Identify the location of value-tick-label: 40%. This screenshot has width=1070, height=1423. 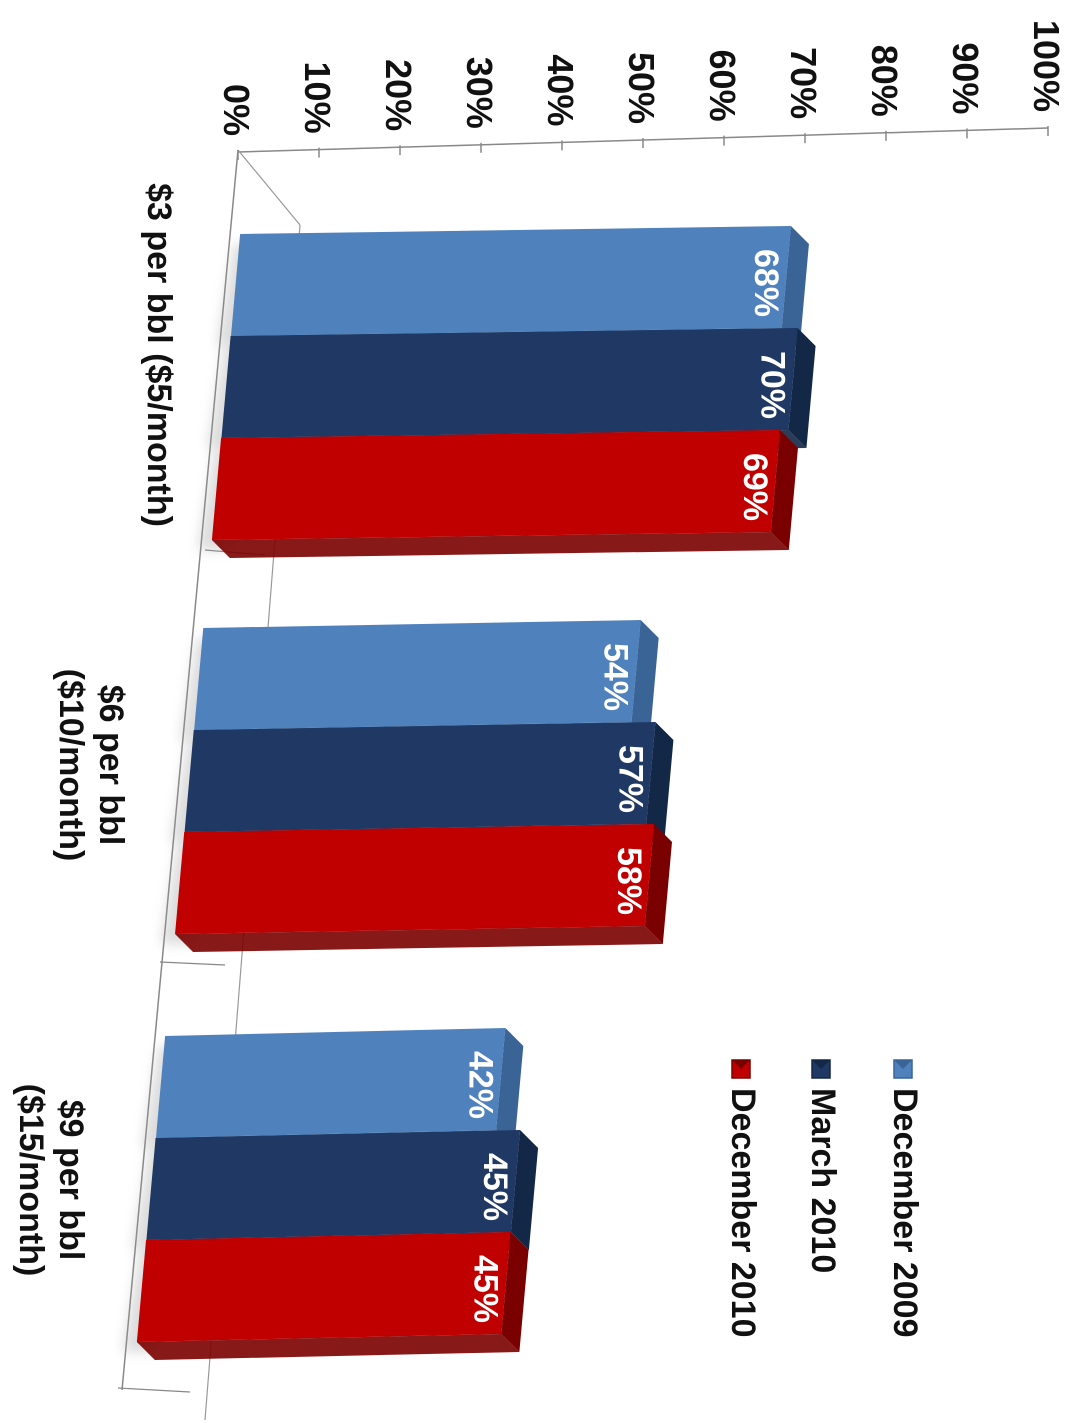
(560, 90).